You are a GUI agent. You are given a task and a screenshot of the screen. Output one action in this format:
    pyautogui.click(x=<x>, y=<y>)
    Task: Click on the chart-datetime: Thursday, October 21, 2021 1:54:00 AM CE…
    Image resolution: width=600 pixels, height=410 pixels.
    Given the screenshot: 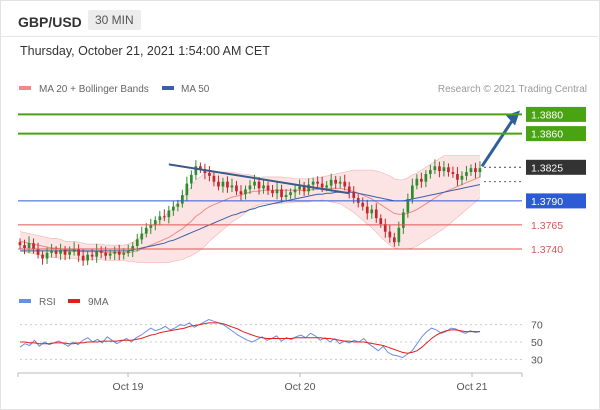 What is the action you would take?
    pyautogui.click(x=145, y=51)
    